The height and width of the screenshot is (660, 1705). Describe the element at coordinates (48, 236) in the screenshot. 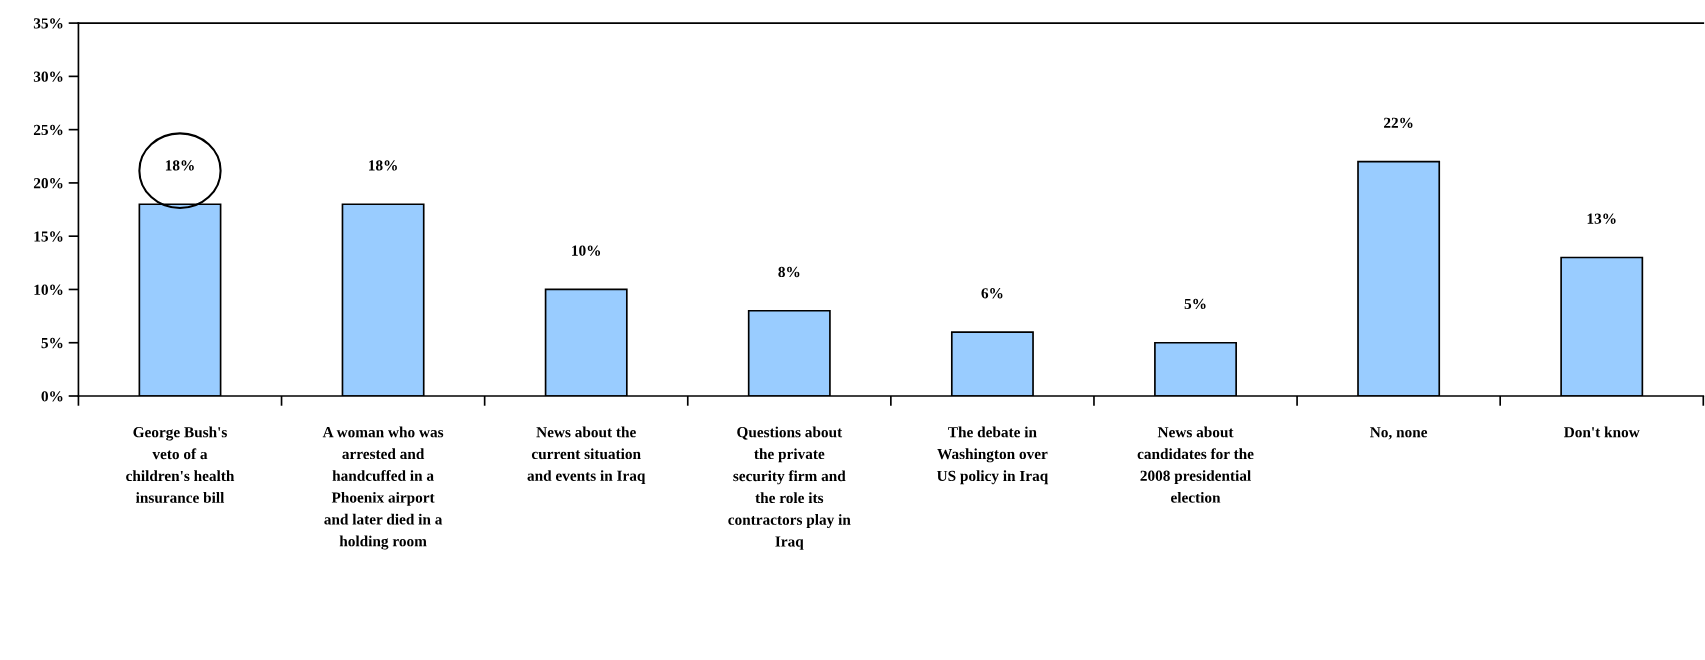

I see `y-tick-label: 15%` at that location.